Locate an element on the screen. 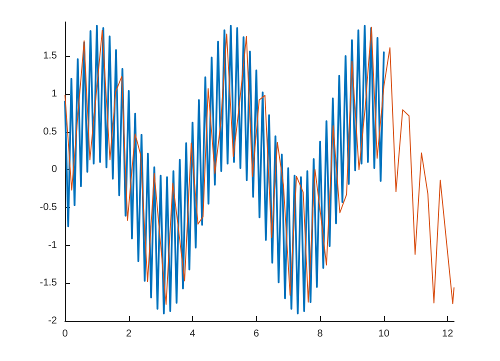  y-tick-label: 1 is located at coordinates (54, 94).